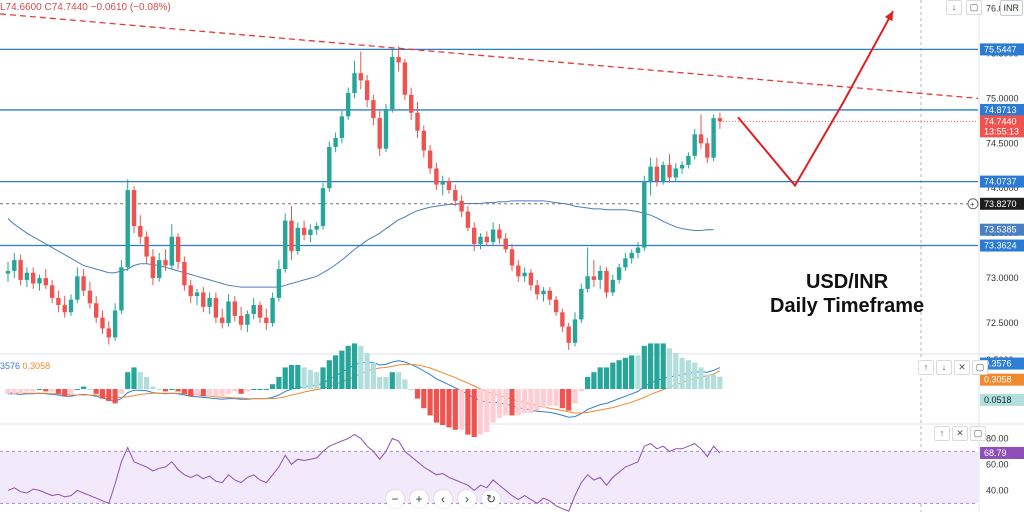  What do you see at coordinates (954, 7) in the screenshot?
I see `down-arrow-icon: ↓` at bounding box center [954, 7].